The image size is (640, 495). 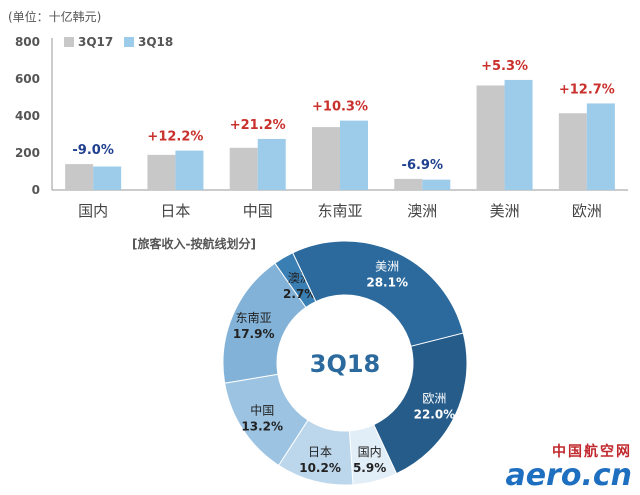 I want to click on x-tick-label: 中国, so click(x=258, y=211).